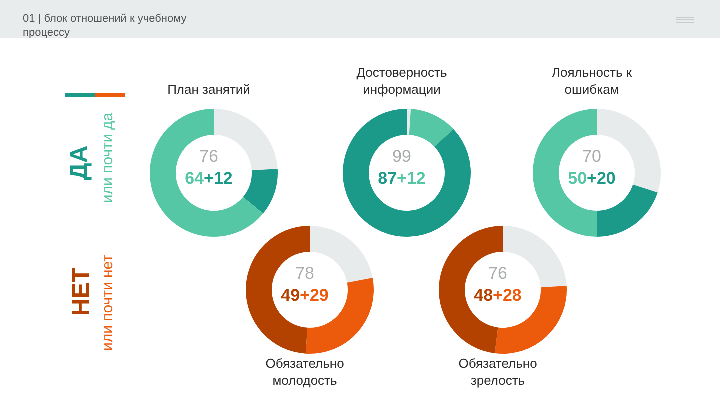 Image resolution: width=720 pixels, height=405 pixels. I want to click on text: 78, so click(305, 274).